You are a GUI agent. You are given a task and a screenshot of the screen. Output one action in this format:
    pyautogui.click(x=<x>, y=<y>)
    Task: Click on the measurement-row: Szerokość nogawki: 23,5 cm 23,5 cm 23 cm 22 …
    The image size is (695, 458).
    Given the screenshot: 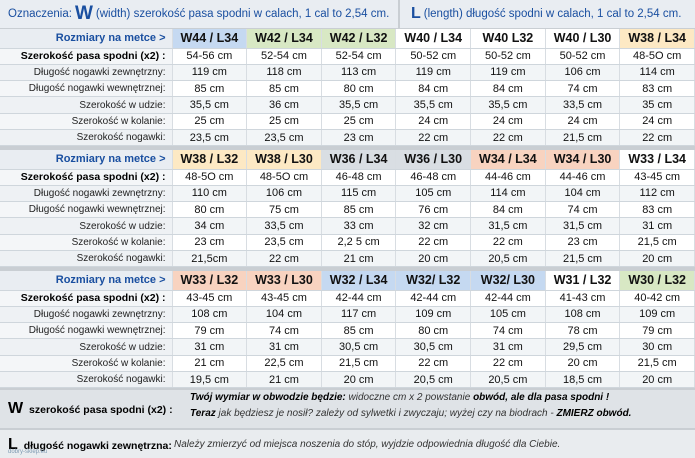 What is the action you would take?
    pyautogui.click(x=347, y=138)
    